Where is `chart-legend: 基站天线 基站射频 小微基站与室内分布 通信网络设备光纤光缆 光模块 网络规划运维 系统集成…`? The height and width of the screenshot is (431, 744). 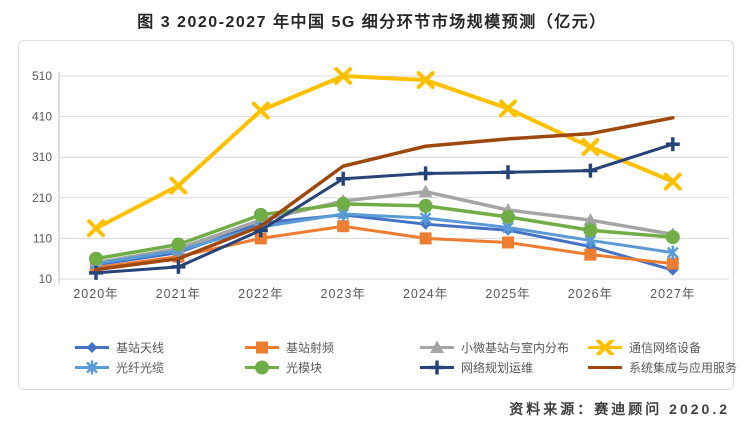 chart-legend: 基站天线 基站射频 小微基站与室内分布 通信网络设备光纤光缆 光模块 网络规划运维 系统集成… is located at coordinates (378, 357).